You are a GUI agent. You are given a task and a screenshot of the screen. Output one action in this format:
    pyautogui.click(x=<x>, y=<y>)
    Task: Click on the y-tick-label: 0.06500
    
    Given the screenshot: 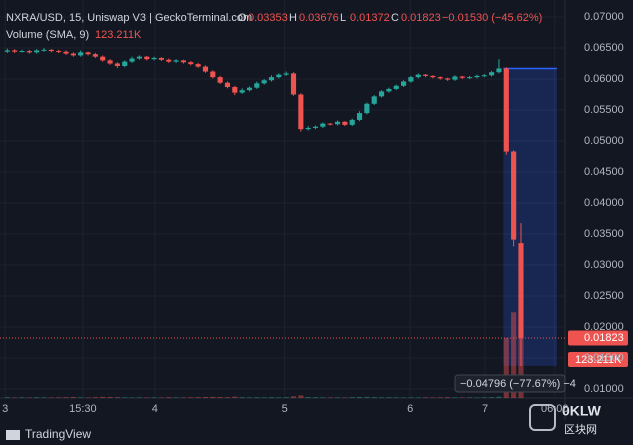 What is the action you would take?
    pyautogui.click(x=604, y=48)
    